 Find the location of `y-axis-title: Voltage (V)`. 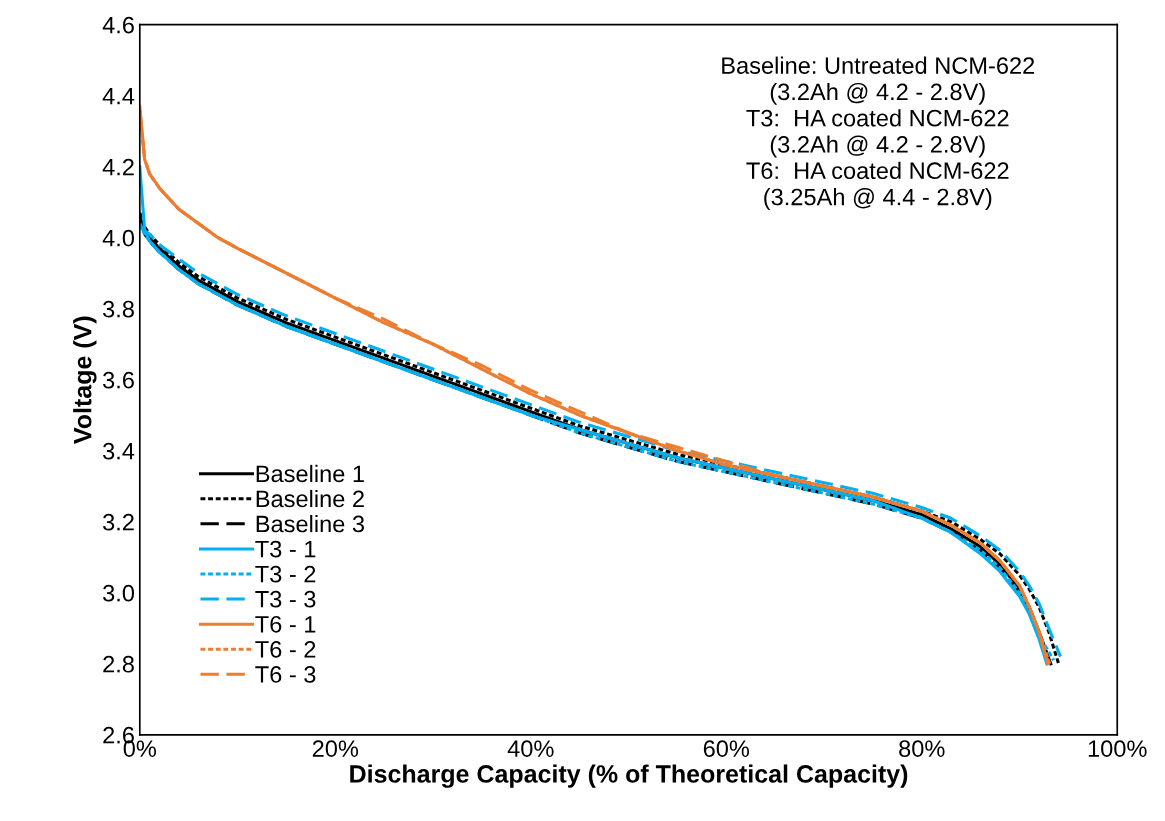

y-axis-title: Voltage (V) is located at coordinates (85, 380).